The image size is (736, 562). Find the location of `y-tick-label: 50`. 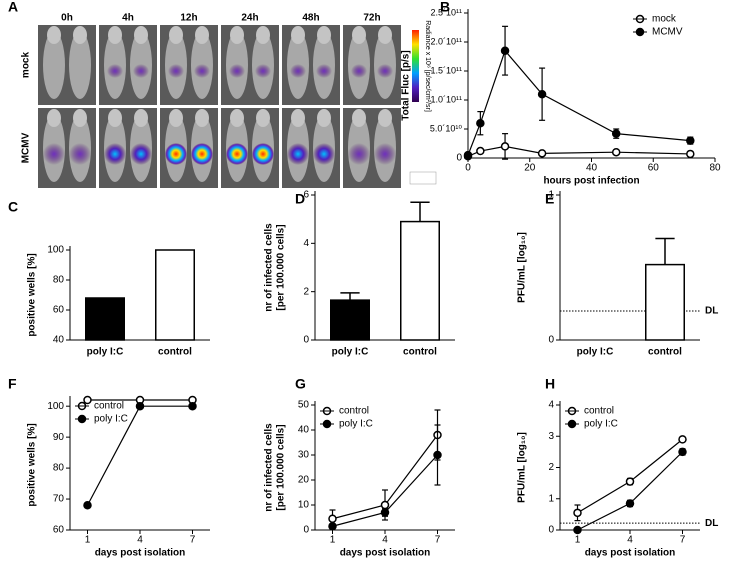

y-tick-label: 50 is located at coordinates (304, 405).